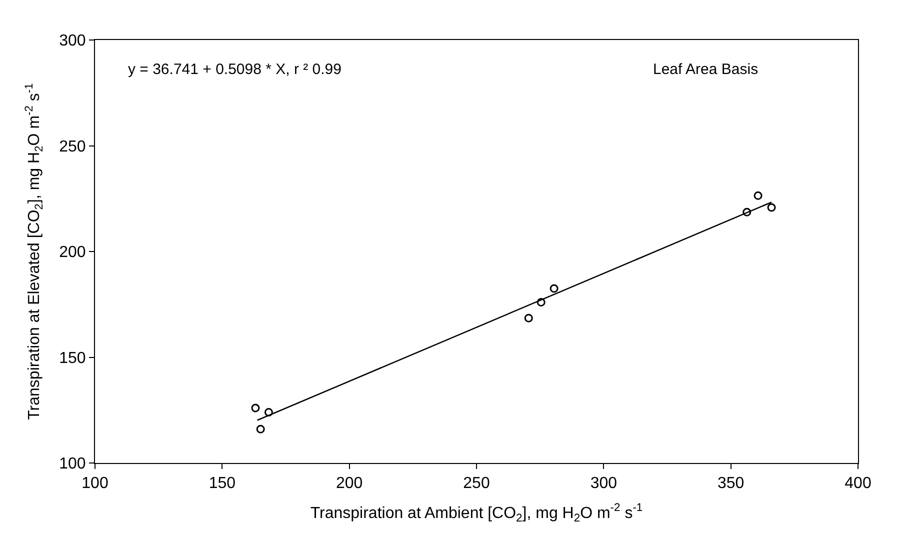 This screenshot has width=903, height=538. I want to click on annotation: y = 36.741 + 0.5098 * X, r ² 0.99, so click(235, 69).